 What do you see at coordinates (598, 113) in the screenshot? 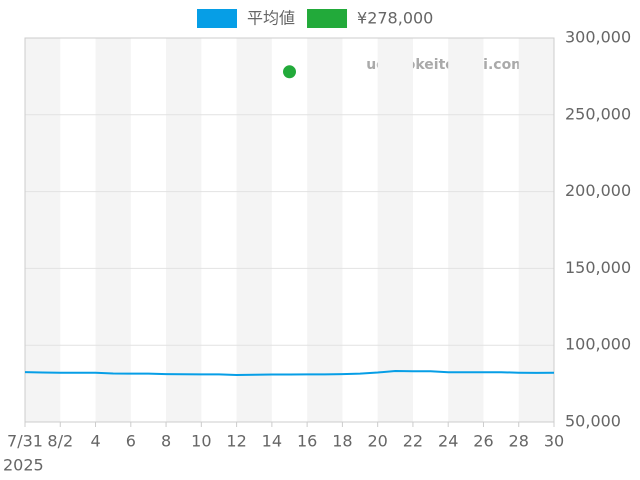
I see `y-tick-label: 250,000` at bounding box center [598, 113].